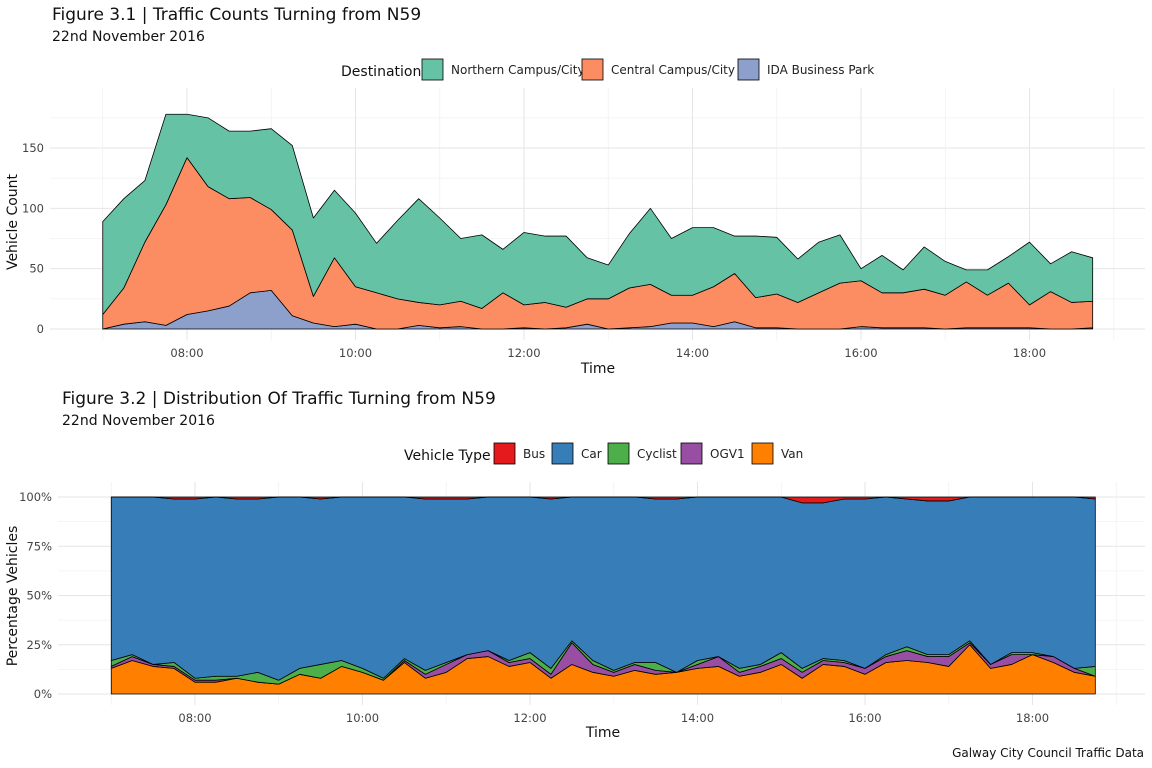  Describe the element at coordinates (33, 208) in the screenshot. I see `chart1-y-tick-label: 100` at that location.